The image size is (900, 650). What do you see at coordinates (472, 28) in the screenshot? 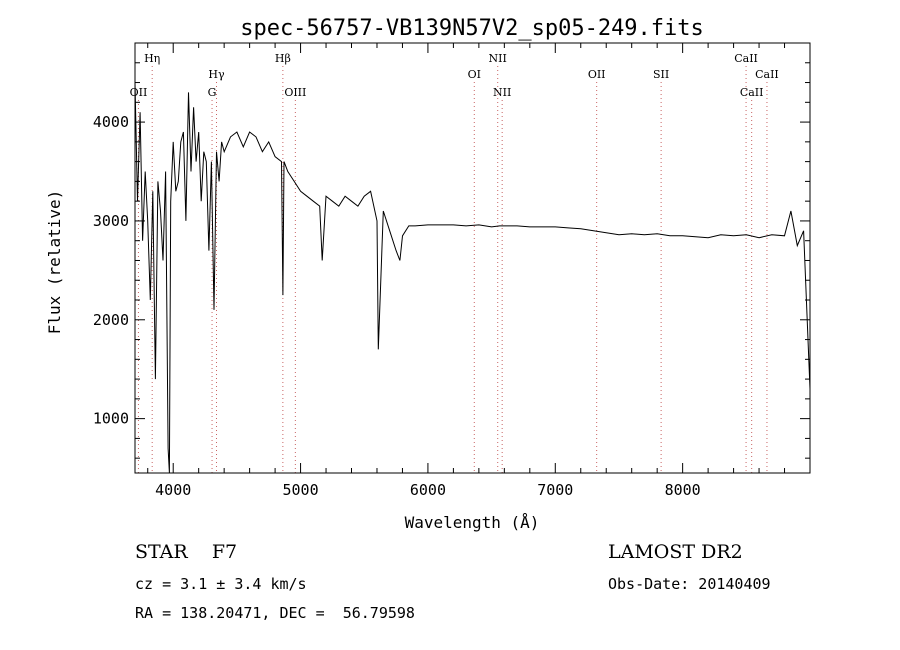
I see `chart-title: spec-56757-VB139N57V2_sp05-249.fits` at bounding box center [472, 28].